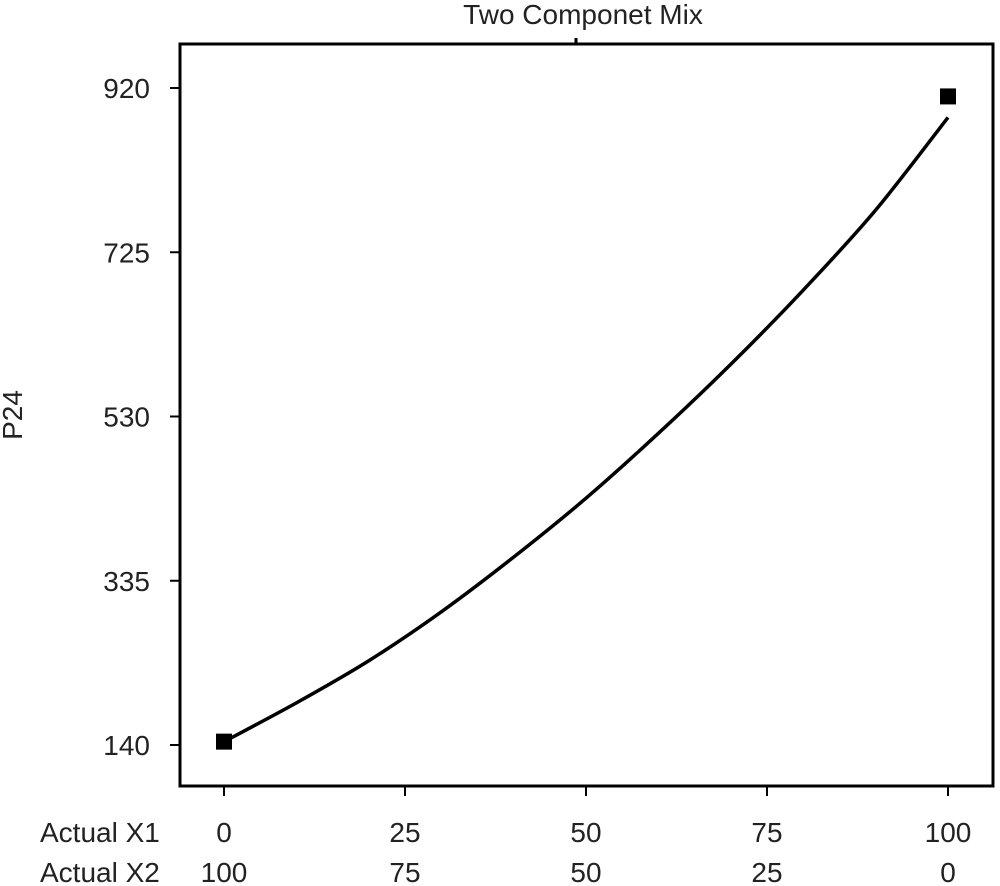 This screenshot has width=1000, height=886. Describe the element at coordinates (224, 871) in the screenshot. I see `x2-tick-label: 100` at that location.